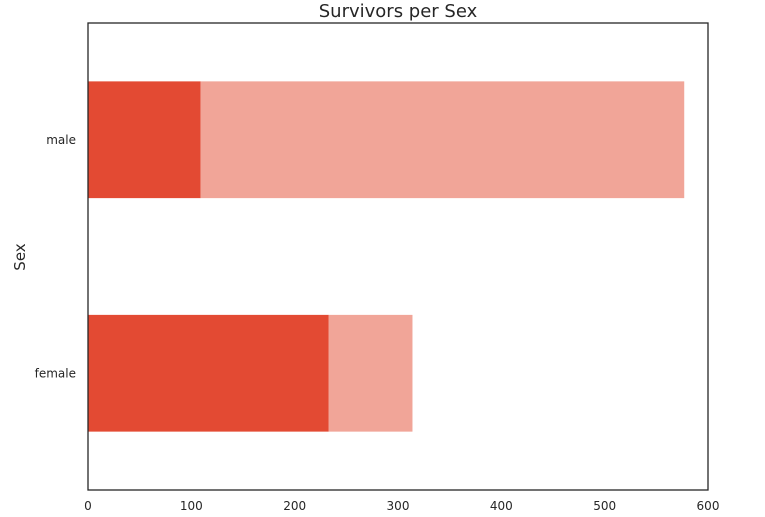 The width and height of the screenshot is (765, 517). Describe the element at coordinates (55, 373) in the screenshot. I see `y-tick-label-female: female` at that location.